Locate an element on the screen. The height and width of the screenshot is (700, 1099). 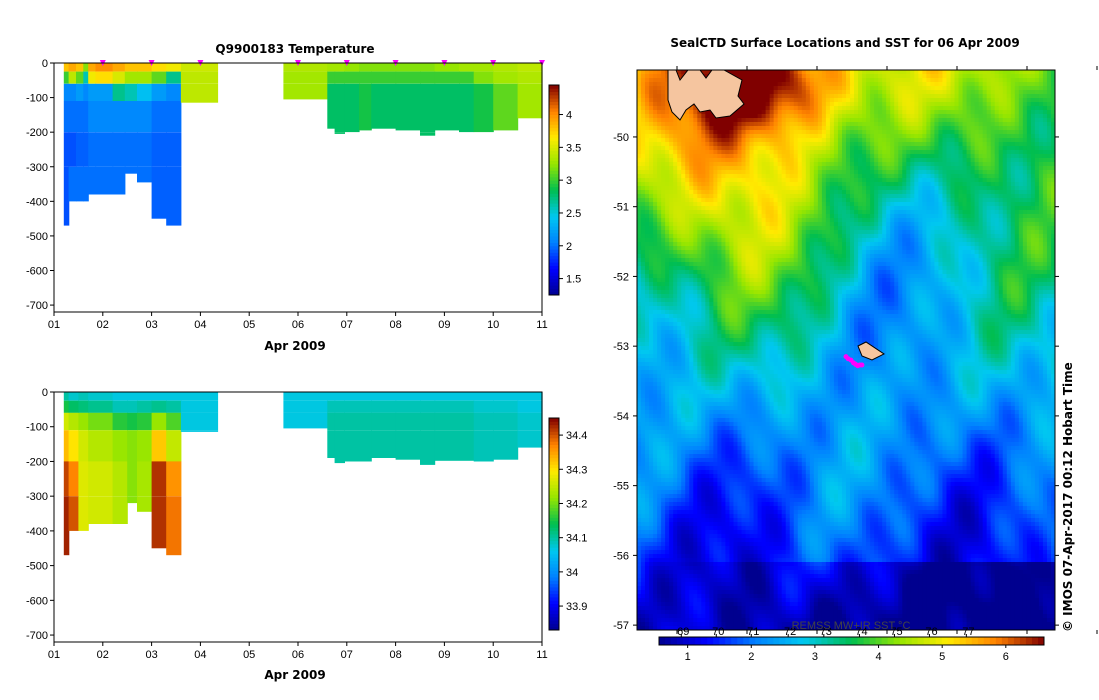
x-tick-label: 06 is located at coordinates (298, 655).